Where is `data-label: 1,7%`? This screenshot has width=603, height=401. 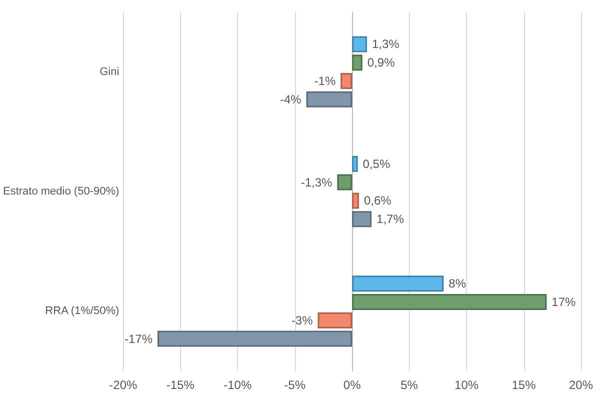 data-label: 1,7% is located at coordinates (390, 219).